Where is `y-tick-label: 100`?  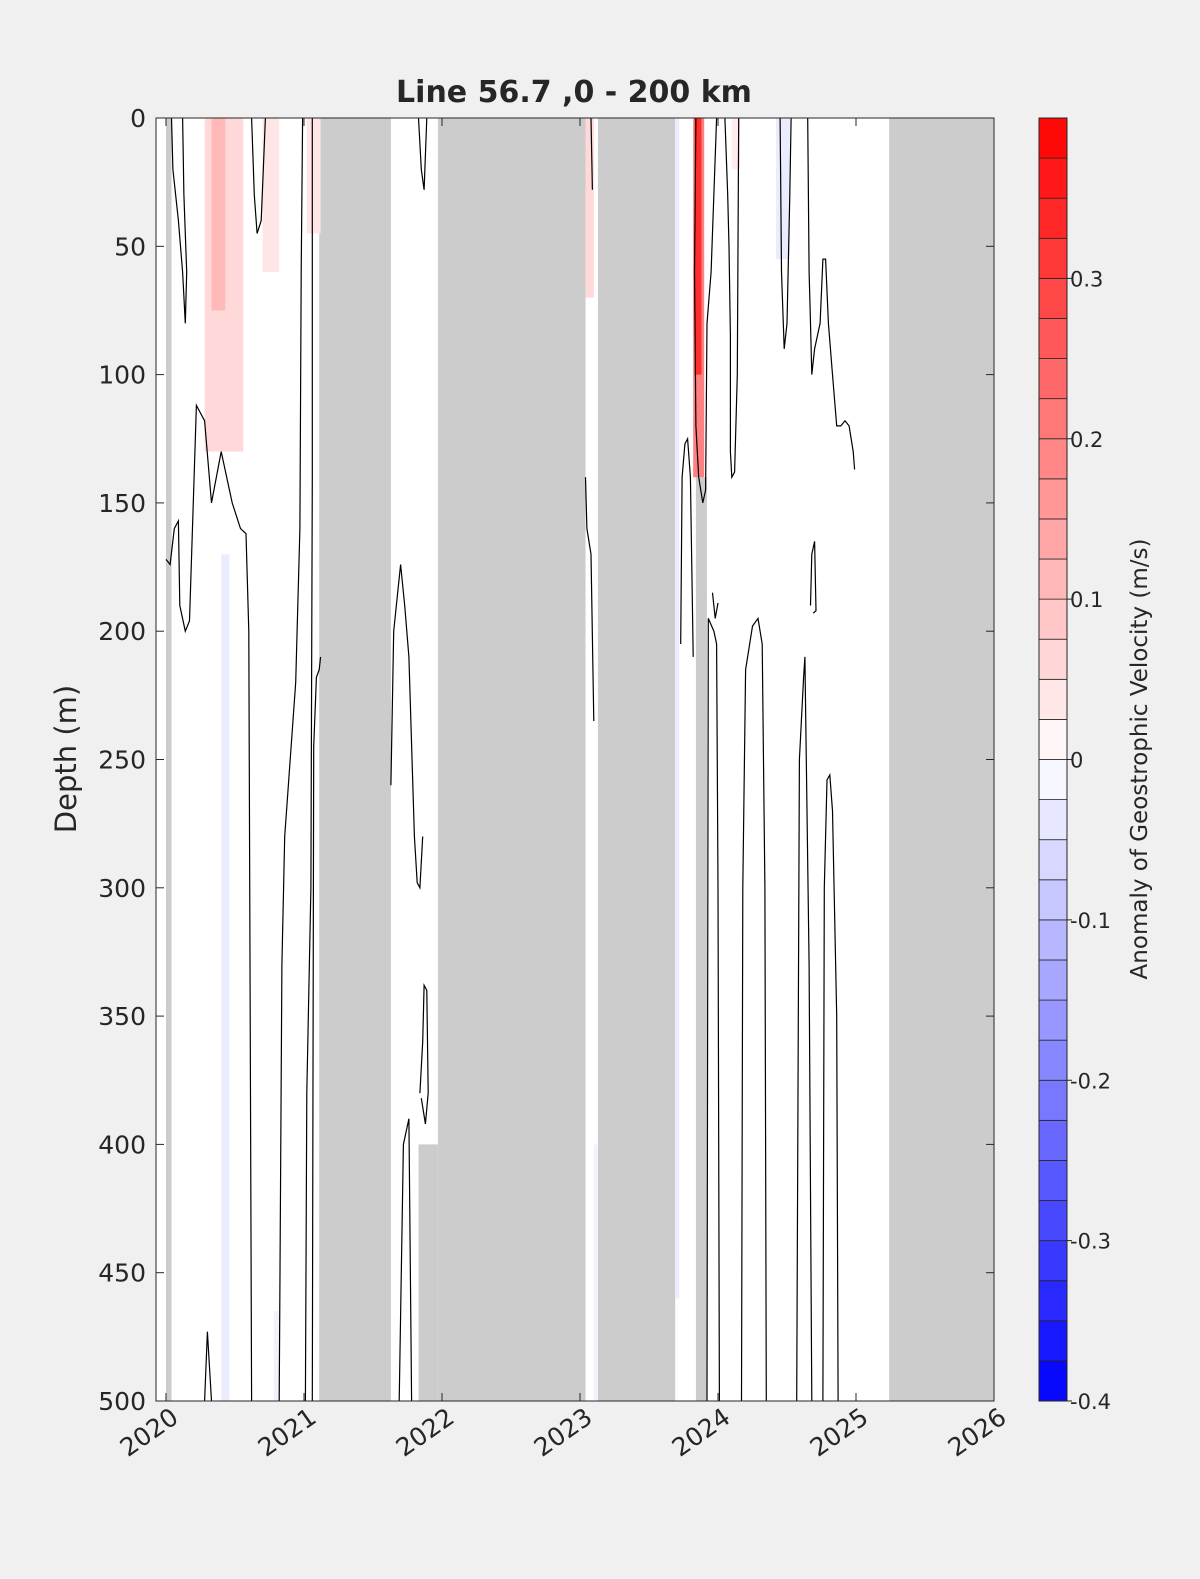 y-tick-label: 100 is located at coordinates (122, 375).